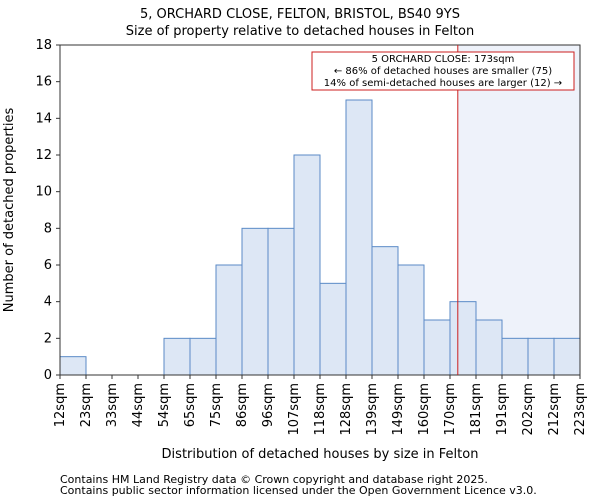  Describe the element at coordinates (242, 405) in the screenshot. I see `x-tick-label: 86sqm` at that location.